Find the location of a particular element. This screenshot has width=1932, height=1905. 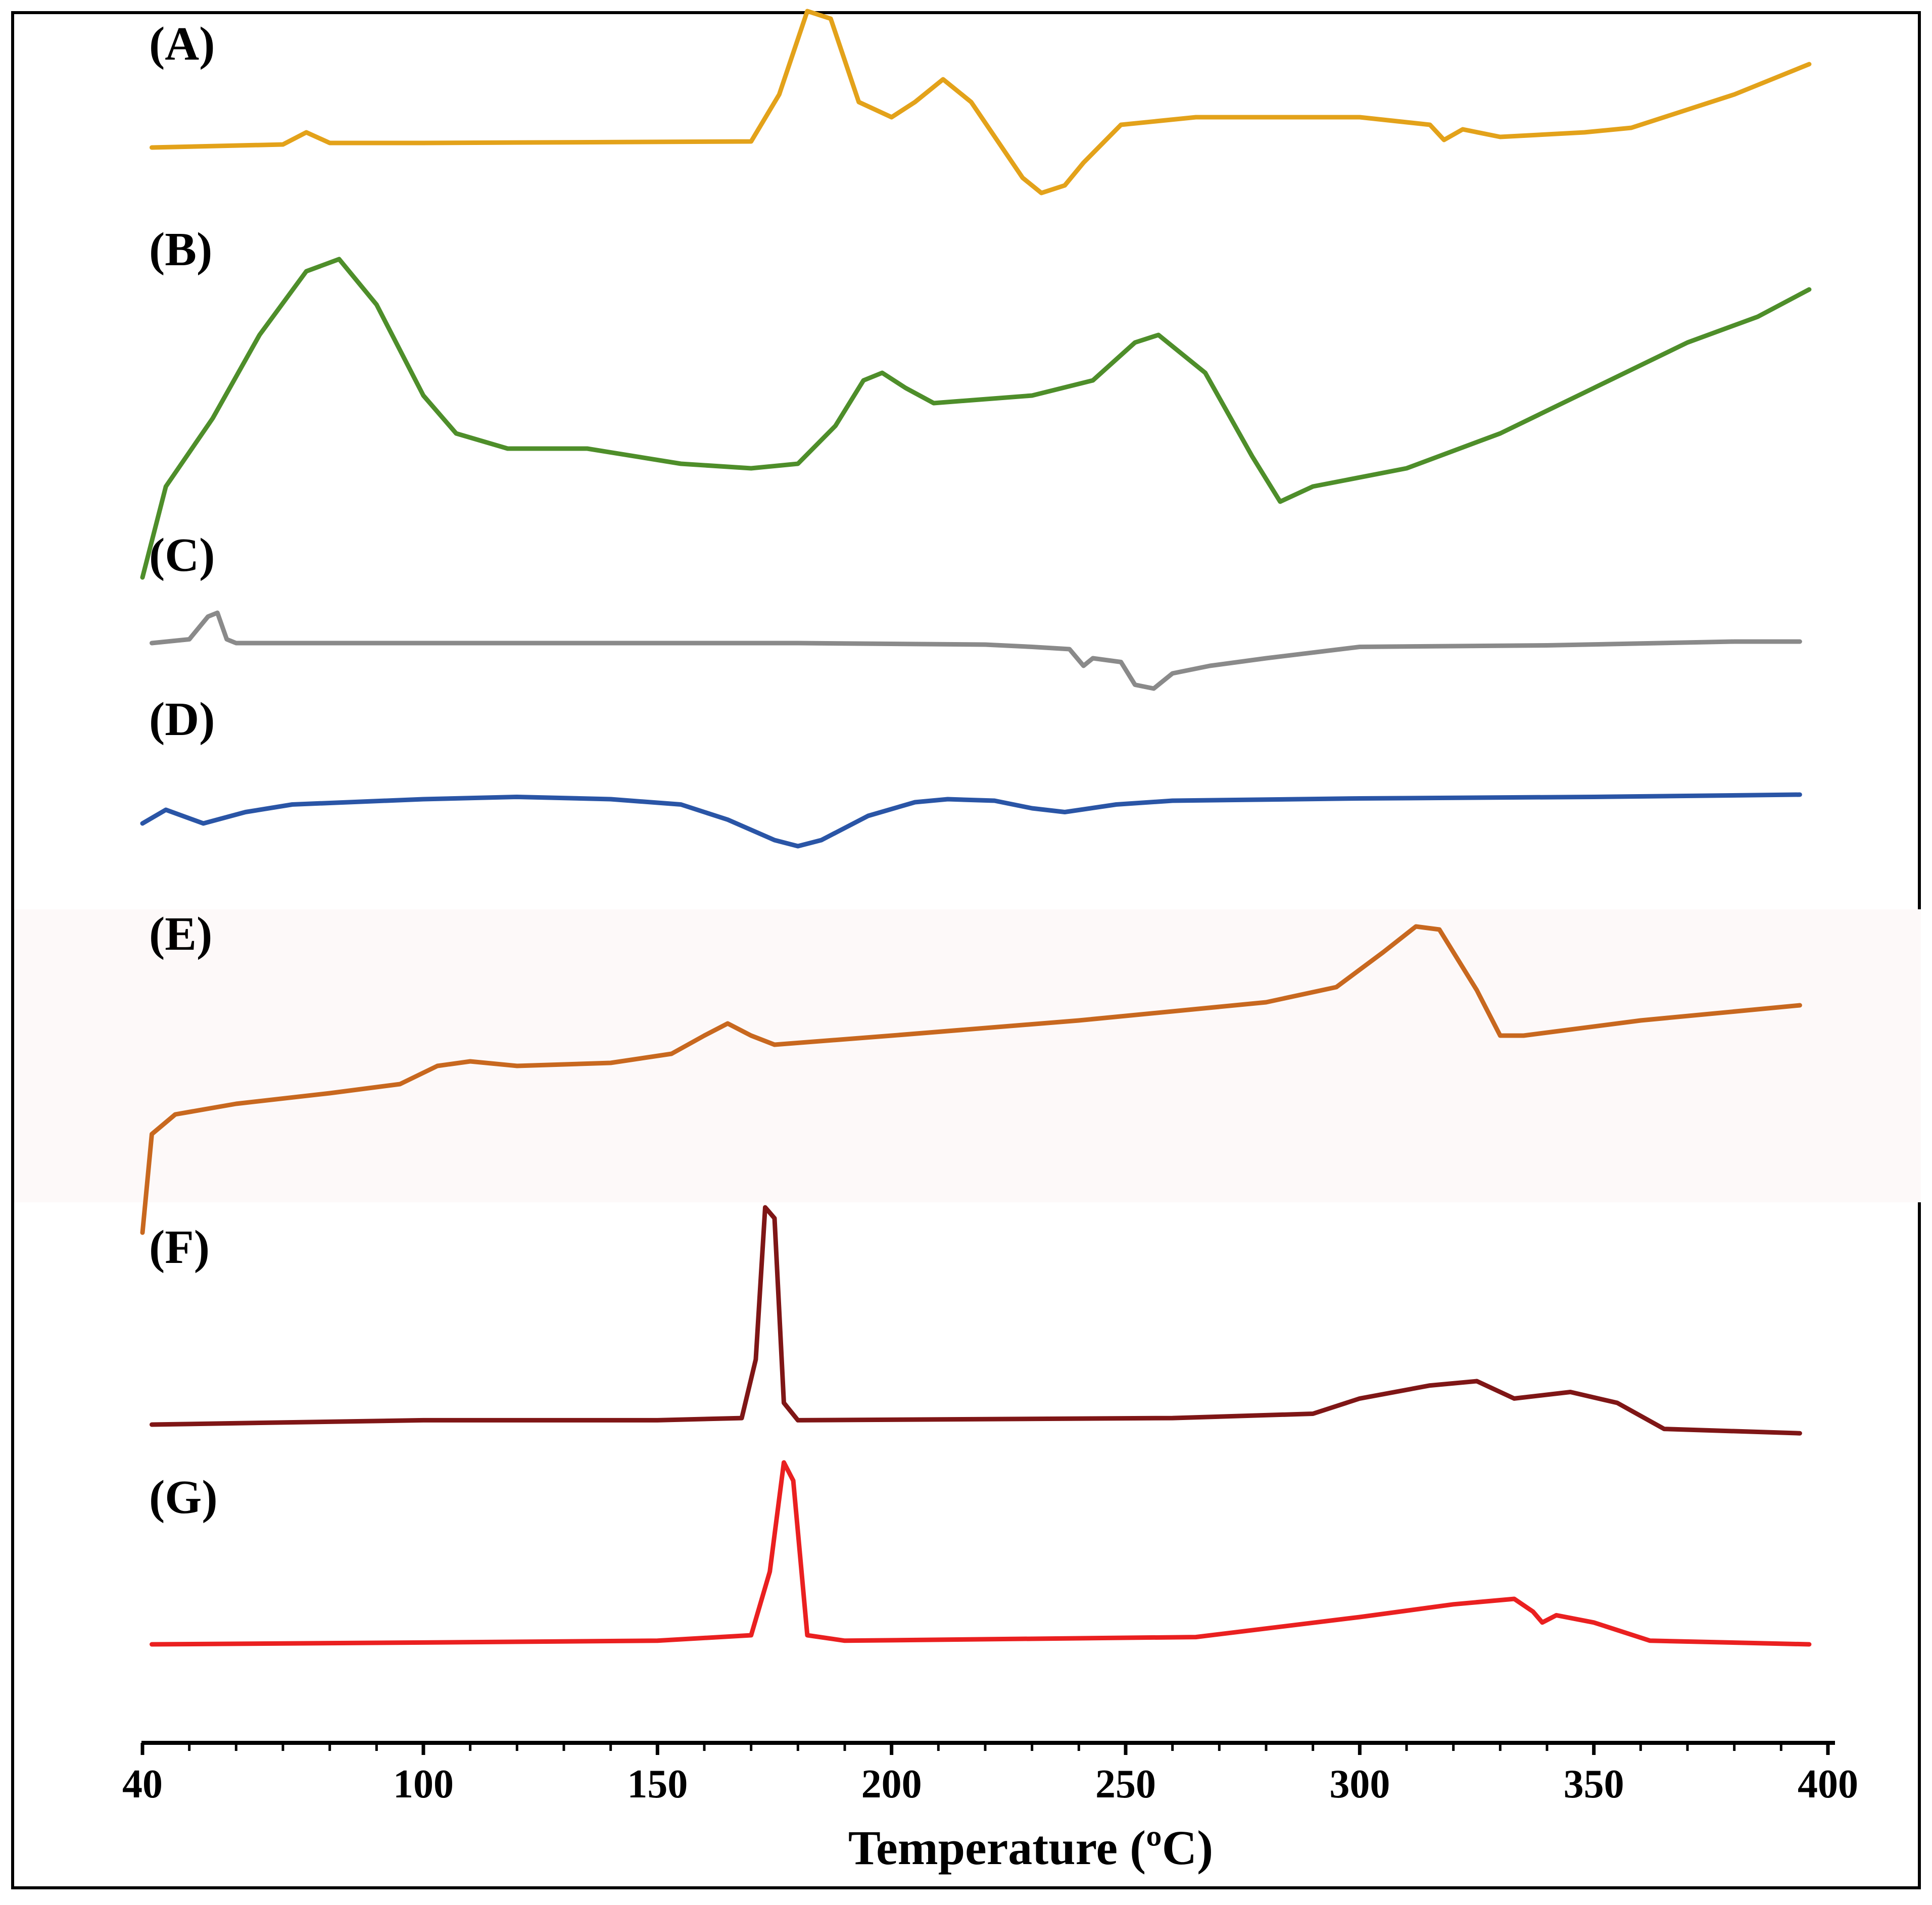

trace-f is located at coordinates (976, 1320).